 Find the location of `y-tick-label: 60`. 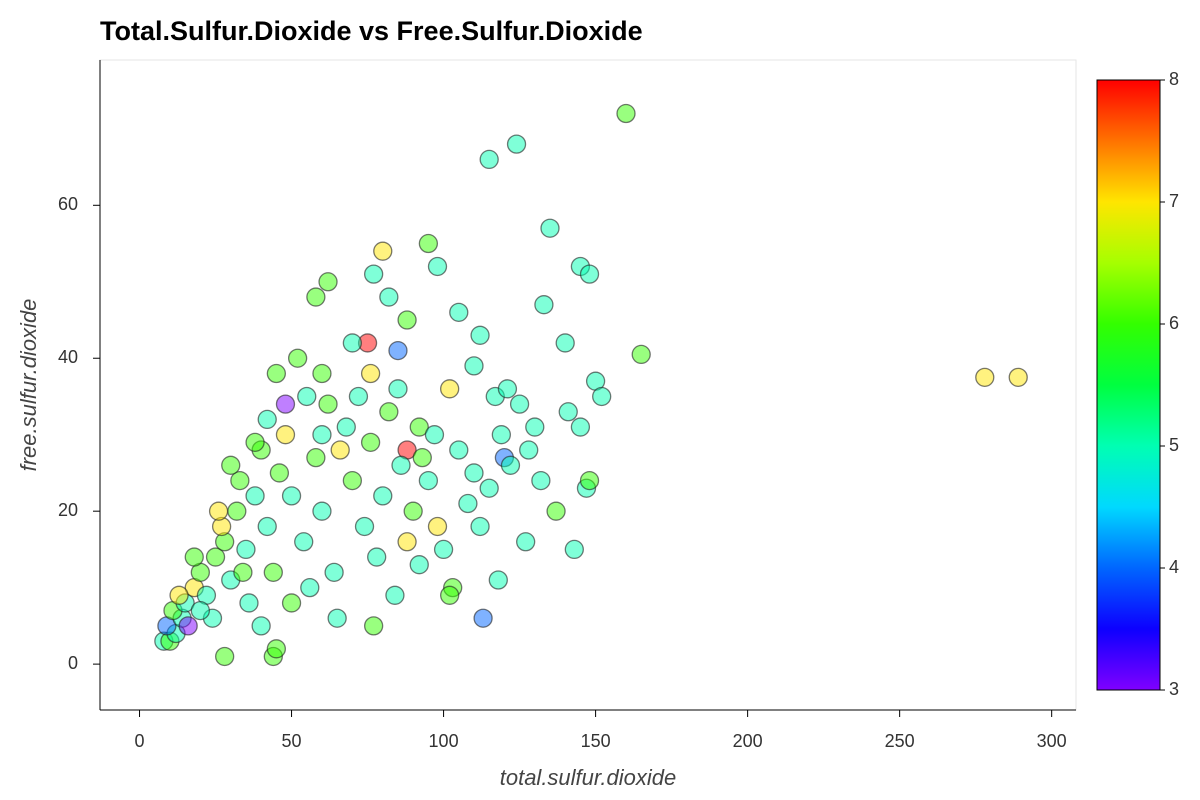

y-tick-label: 60 is located at coordinates (68, 204).